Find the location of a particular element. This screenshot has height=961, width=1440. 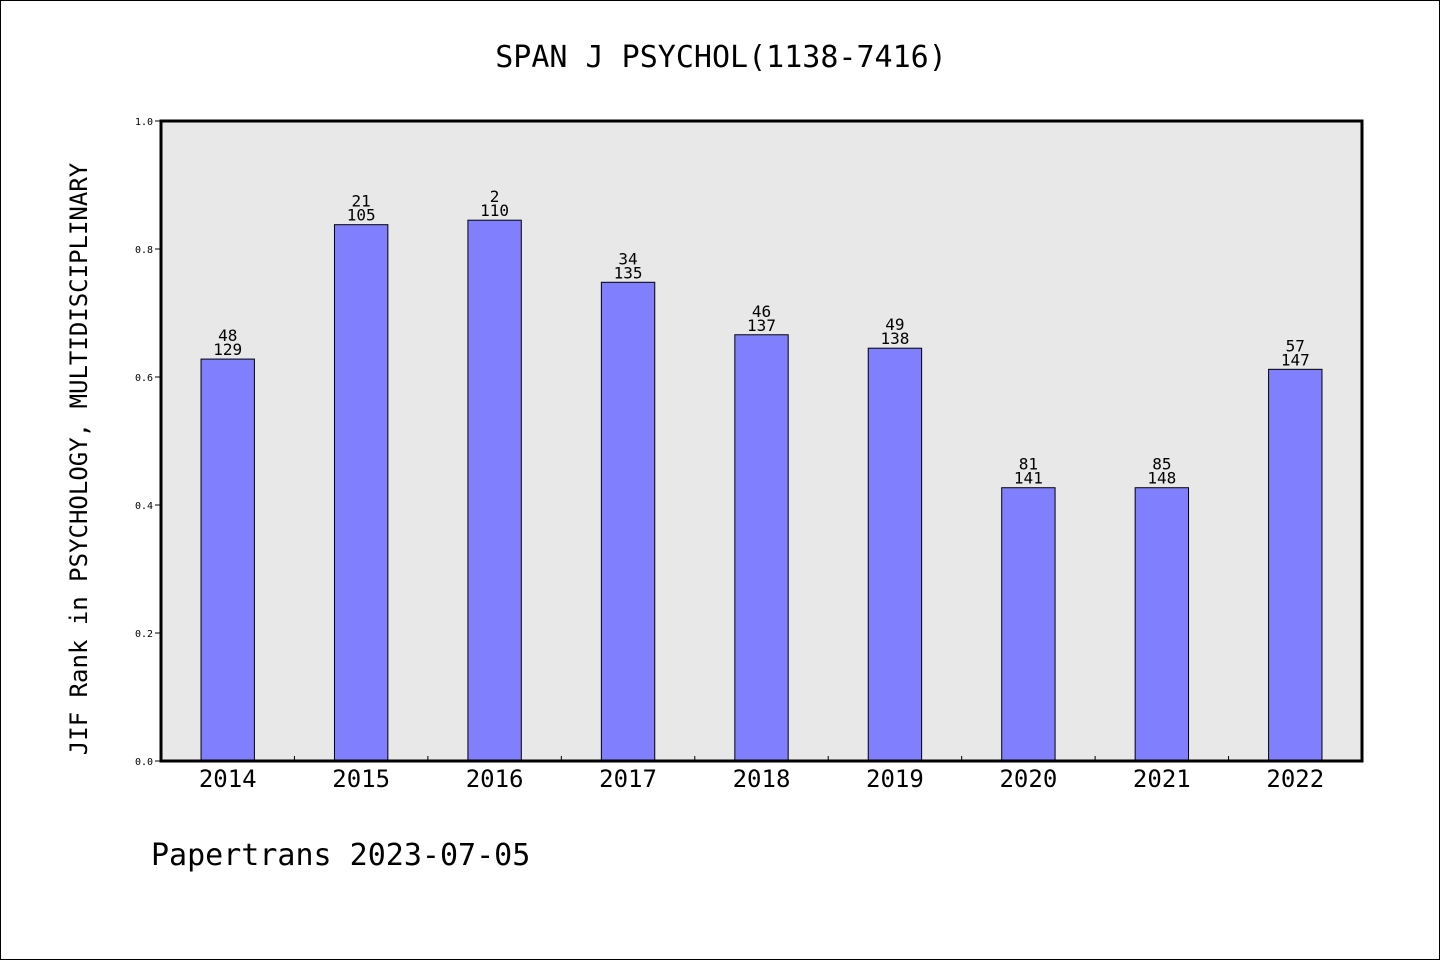

bar-rank-label: 48 is located at coordinates (227, 335).